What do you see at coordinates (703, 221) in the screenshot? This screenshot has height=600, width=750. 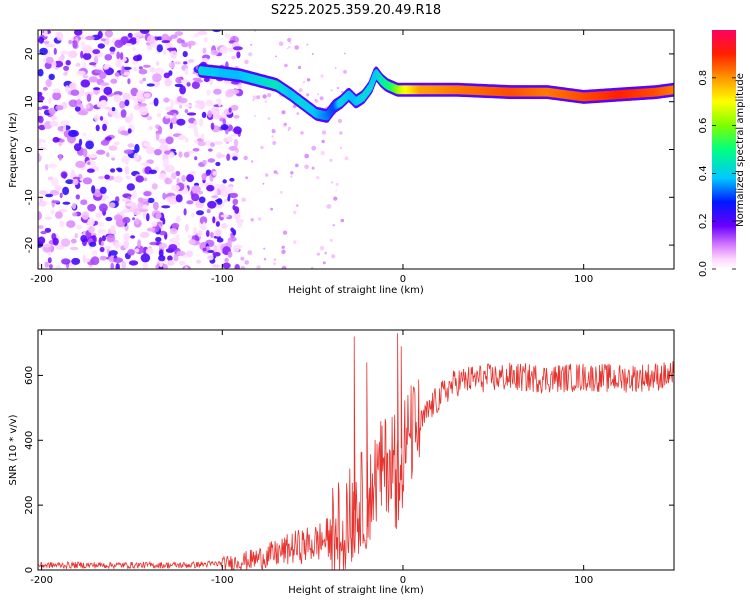 I see `colorbar-tick-label: 0.2` at bounding box center [703, 221].